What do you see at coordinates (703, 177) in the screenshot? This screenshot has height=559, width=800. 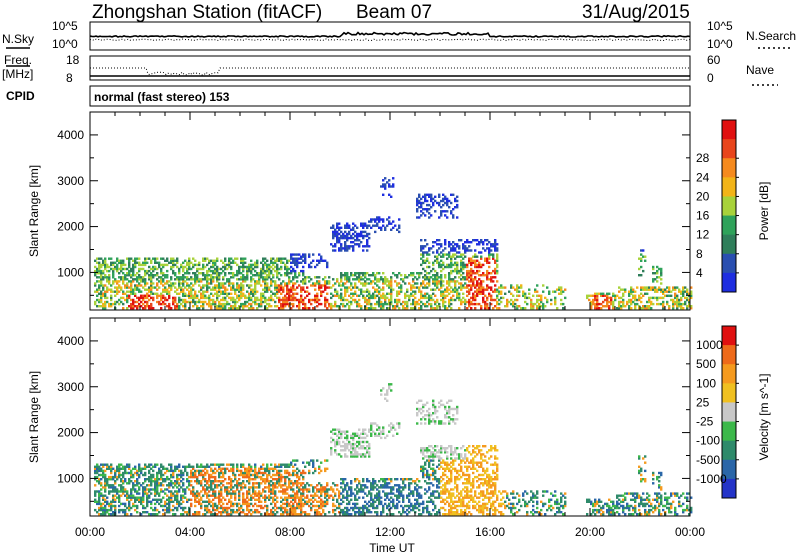 I see `colorbar-tick-label: 24` at bounding box center [703, 177].